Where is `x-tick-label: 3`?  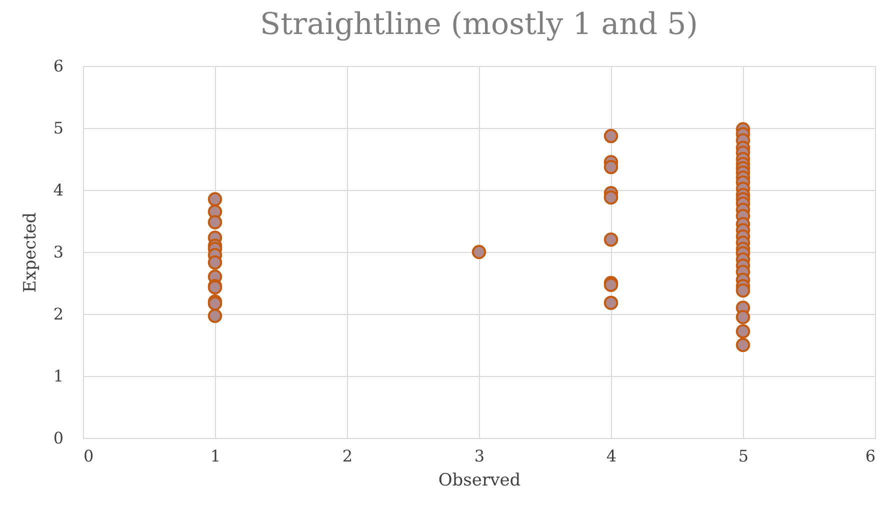 x-tick-label: 3 is located at coordinates (479, 456).